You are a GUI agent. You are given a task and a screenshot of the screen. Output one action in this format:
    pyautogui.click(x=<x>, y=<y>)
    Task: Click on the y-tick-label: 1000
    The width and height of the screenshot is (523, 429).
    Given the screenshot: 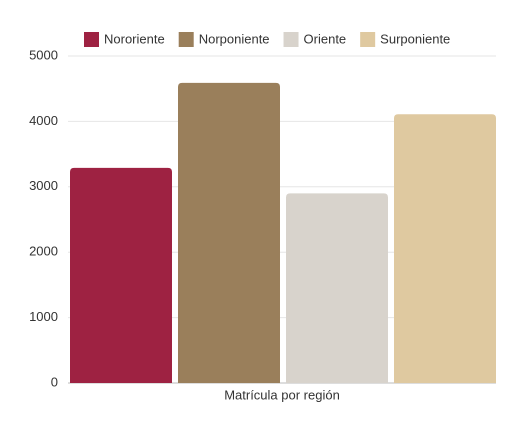 What is the action you would take?
    pyautogui.click(x=43, y=316)
    